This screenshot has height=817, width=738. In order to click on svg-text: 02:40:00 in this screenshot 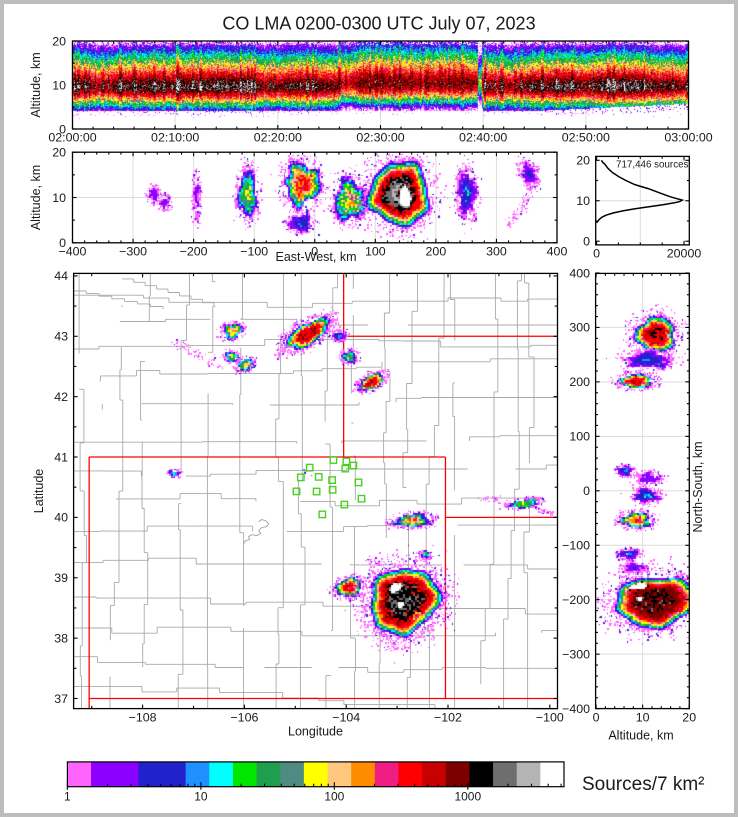, I will do `click(483, 138)`.